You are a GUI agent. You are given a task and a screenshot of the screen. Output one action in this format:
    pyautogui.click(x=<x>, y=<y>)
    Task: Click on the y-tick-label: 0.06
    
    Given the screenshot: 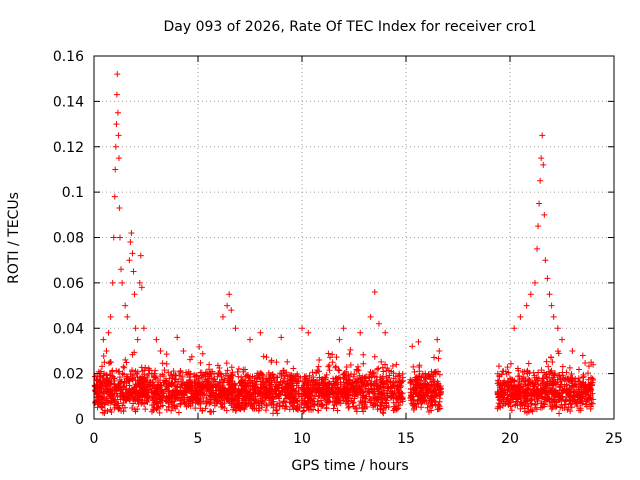 What is the action you would take?
    pyautogui.click(x=68, y=284)
    